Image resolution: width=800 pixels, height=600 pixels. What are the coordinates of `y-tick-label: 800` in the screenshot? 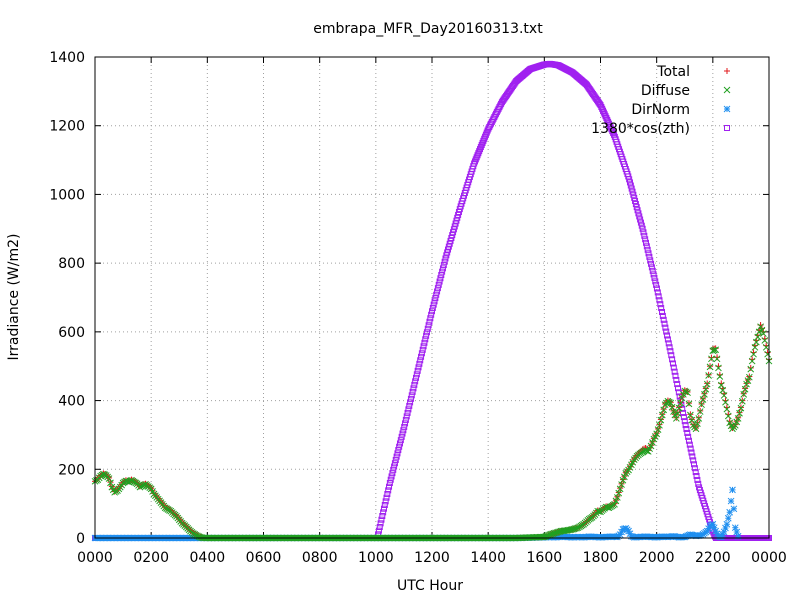 It's located at (71, 264).